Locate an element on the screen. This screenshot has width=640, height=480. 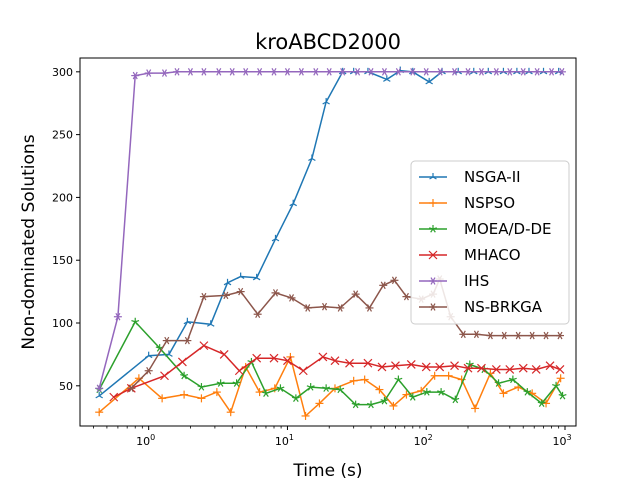
legend-box is located at coordinates (490, 242).